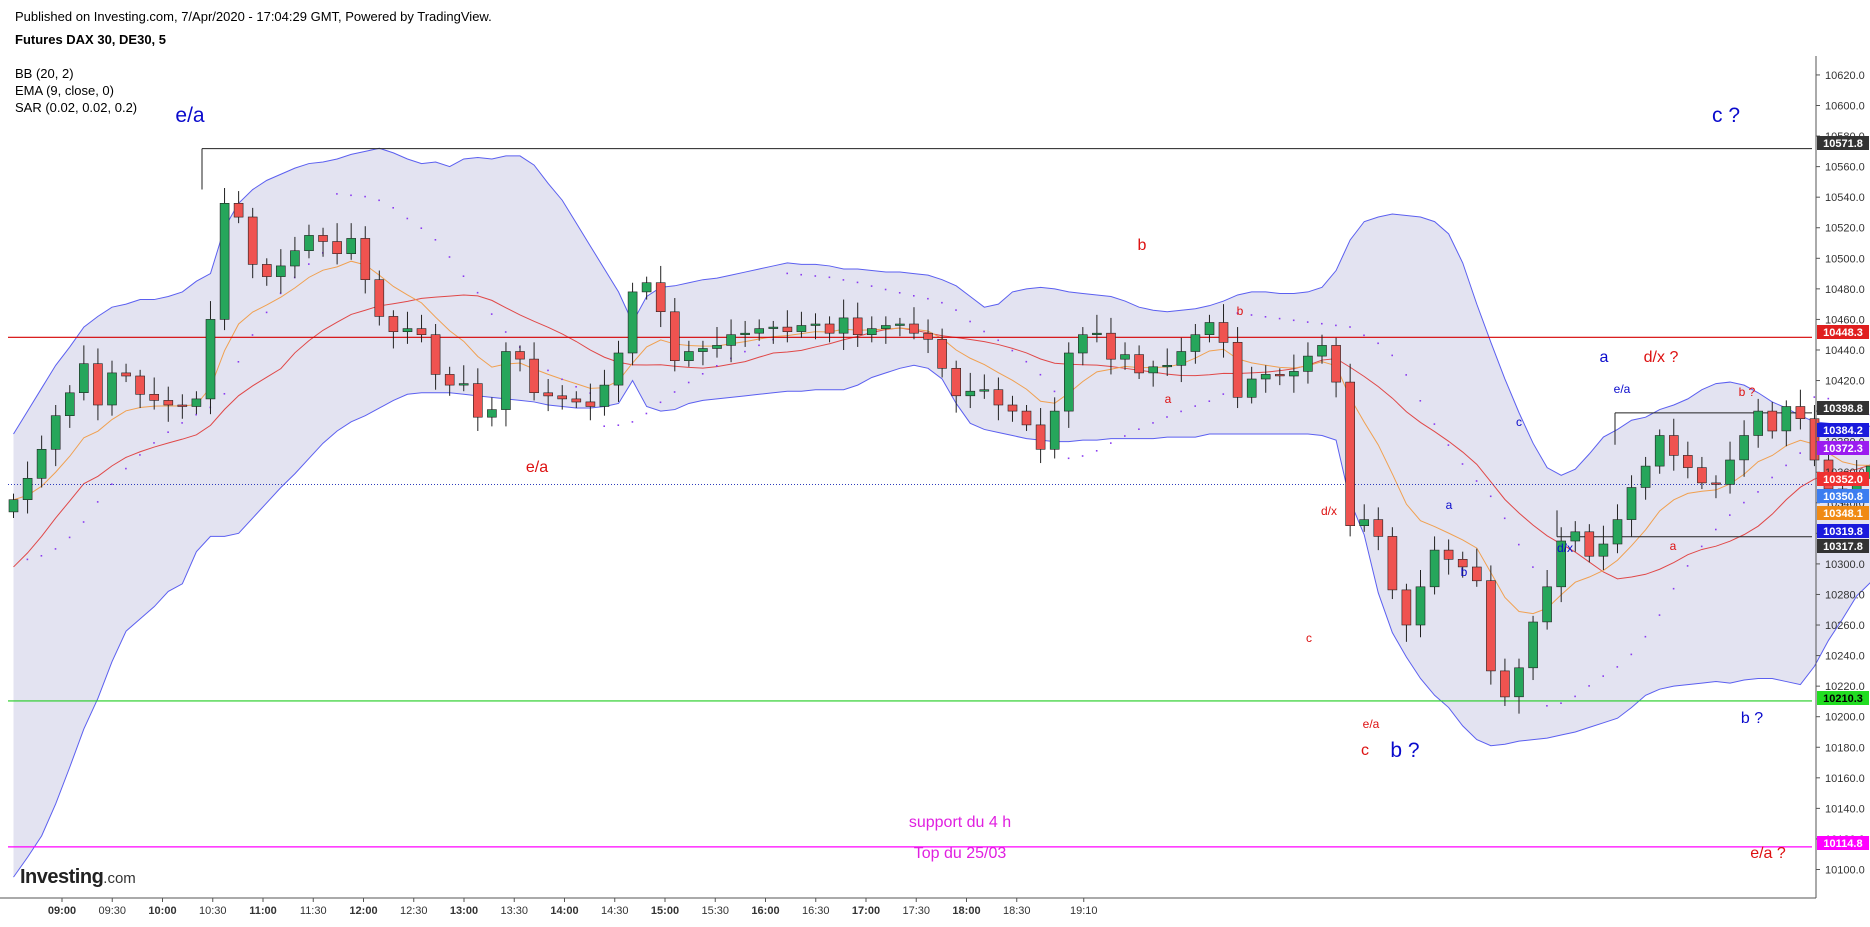 This screenshot has width=1870, height=927. What do you see at coordinates (1661, 357) in the screenshot?
I see `wave-label: d/x ?` at bounding box center [1661, 357].